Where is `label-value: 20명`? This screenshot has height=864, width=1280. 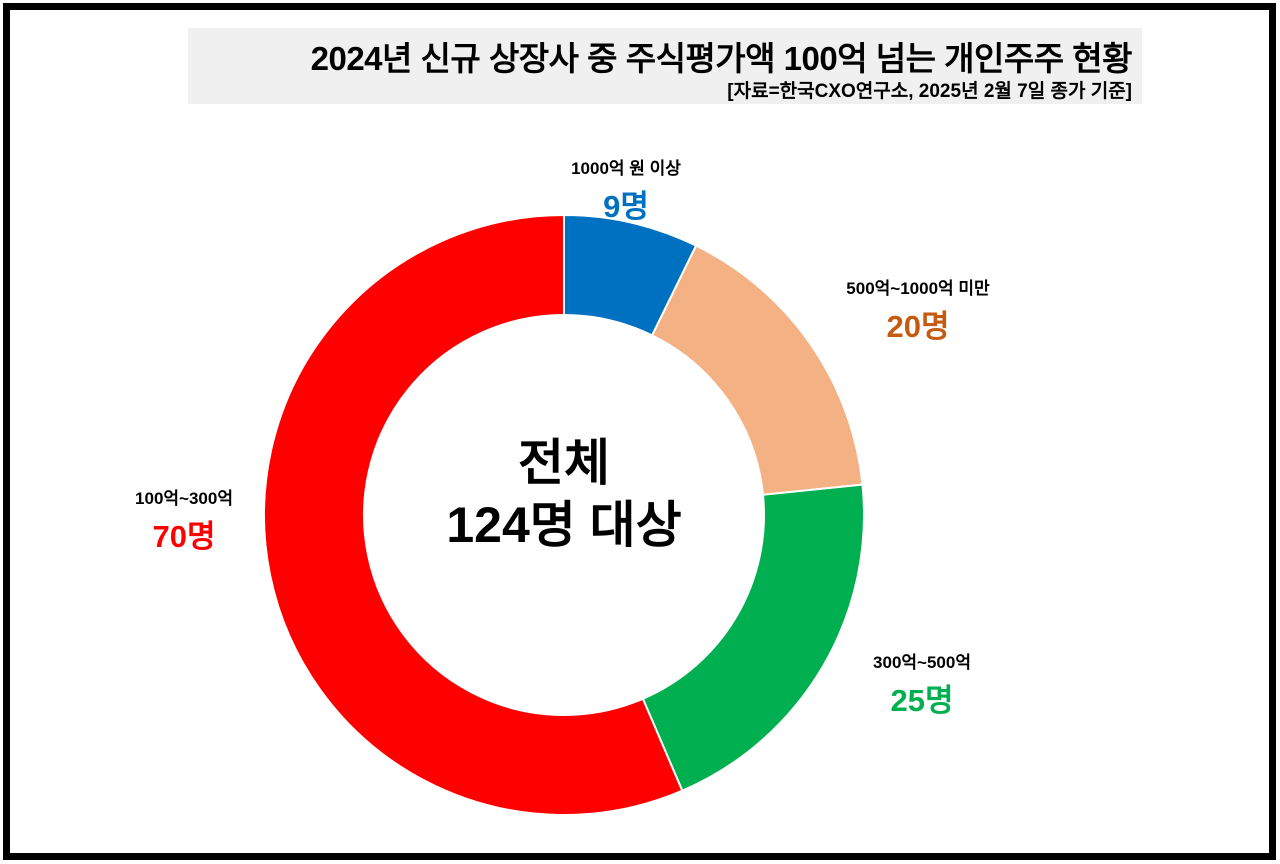 label-value: 20명 is located at coordinates (918, 326).